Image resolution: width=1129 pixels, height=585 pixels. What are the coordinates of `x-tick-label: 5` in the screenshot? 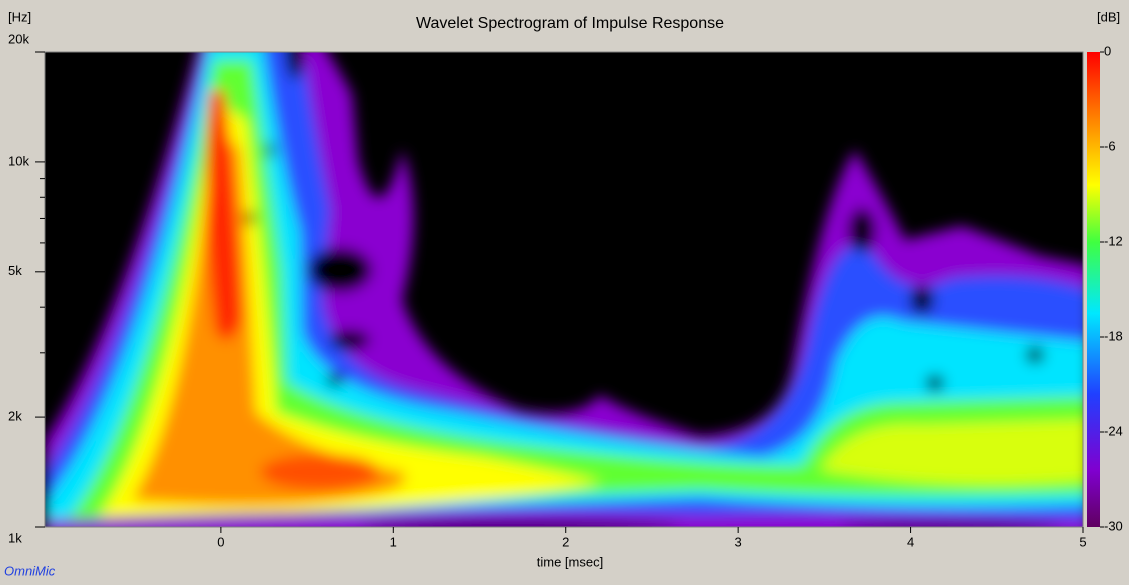 It's located at (1082, 541).